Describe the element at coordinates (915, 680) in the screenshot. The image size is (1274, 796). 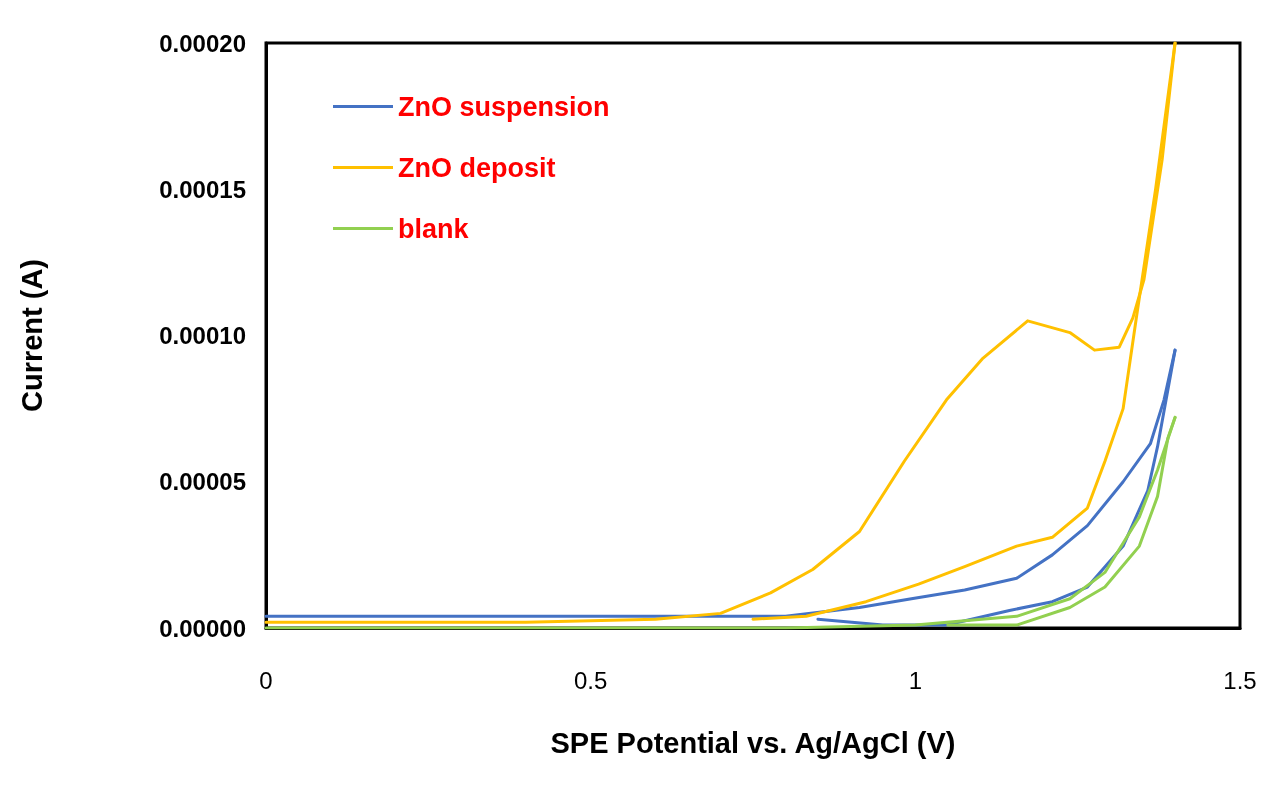
I see `x-tick-label: 1` at that location.